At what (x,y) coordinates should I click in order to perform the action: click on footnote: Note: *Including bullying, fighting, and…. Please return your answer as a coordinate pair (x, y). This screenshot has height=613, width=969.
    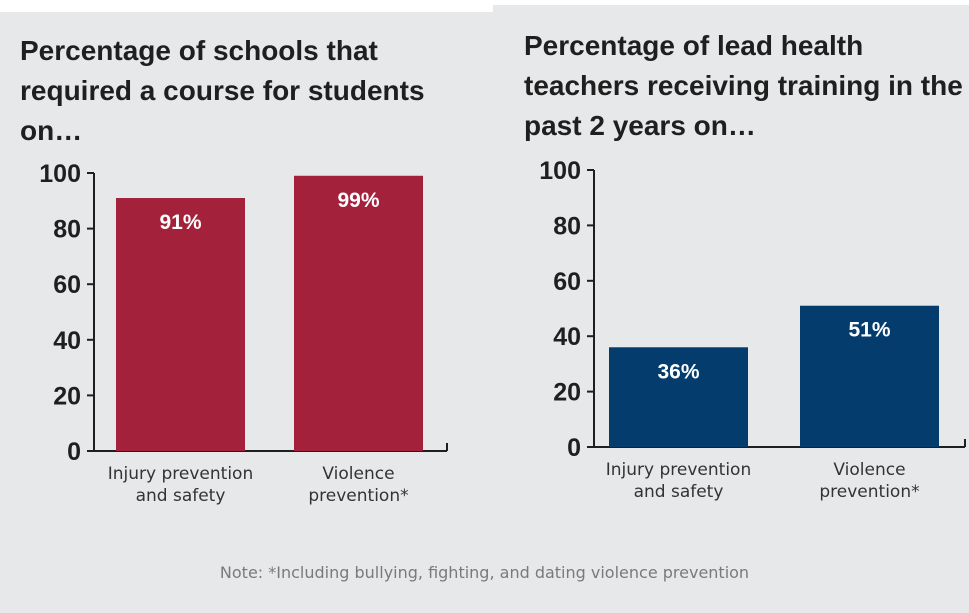
    Looking at the image, I should click on (484, 572).